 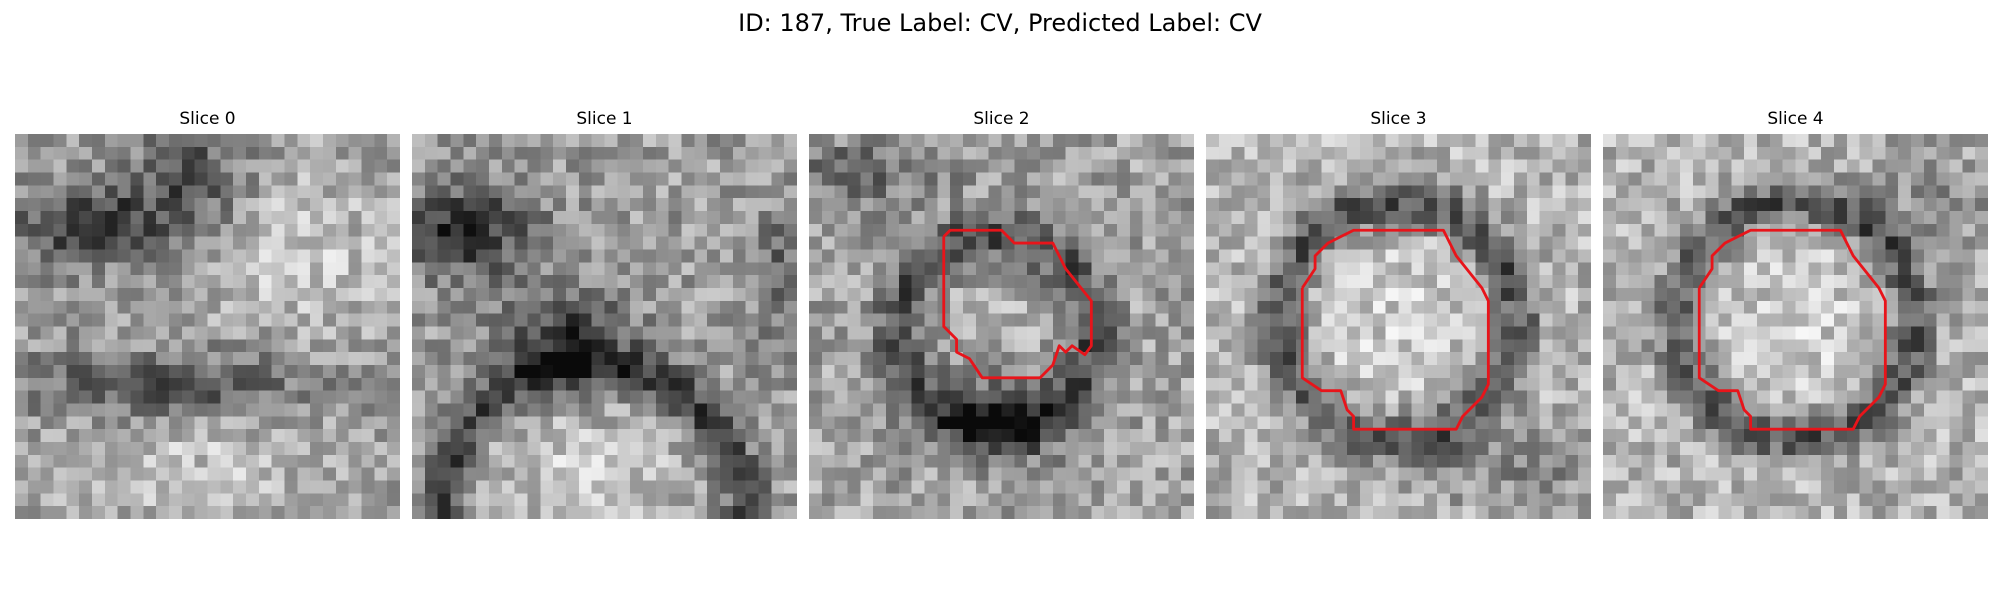 I want to click on slice-title-4: Slice 4, so click(x=1795, y=119).